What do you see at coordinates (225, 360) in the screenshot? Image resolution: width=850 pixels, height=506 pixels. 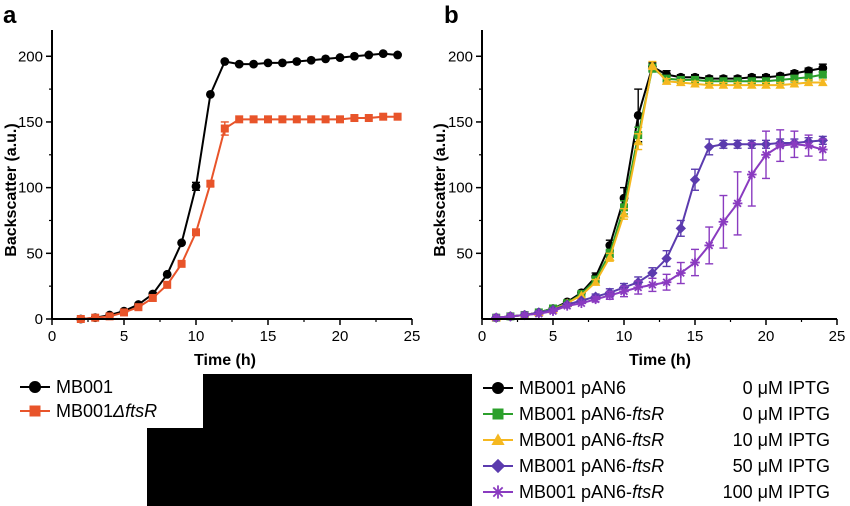 I see `panel-a-x-axis-label: Time (h)` at bounding box center [225, 360].